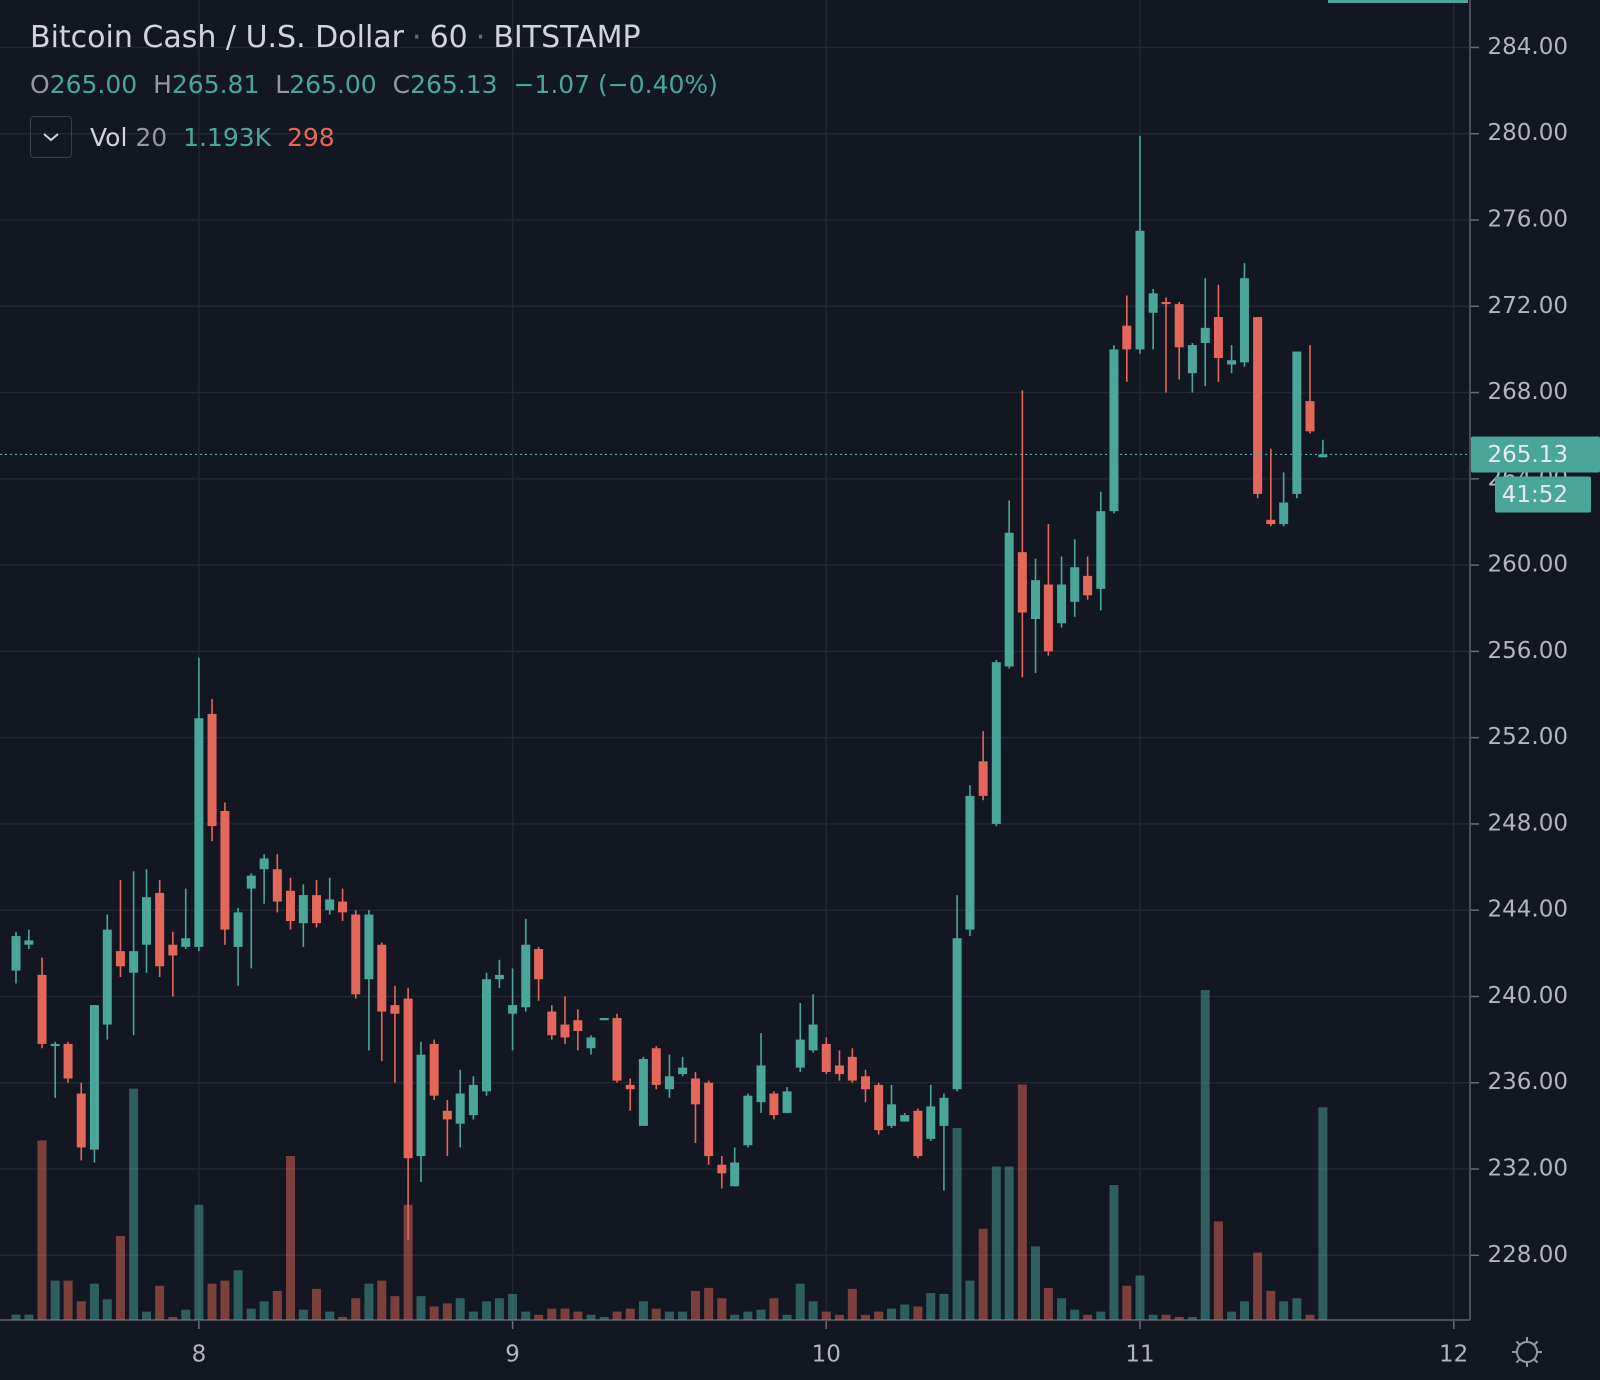  Describe the element at coordinates (1528, 220) in the screenshot. I see `y-tick-label: 276.00` at that location.